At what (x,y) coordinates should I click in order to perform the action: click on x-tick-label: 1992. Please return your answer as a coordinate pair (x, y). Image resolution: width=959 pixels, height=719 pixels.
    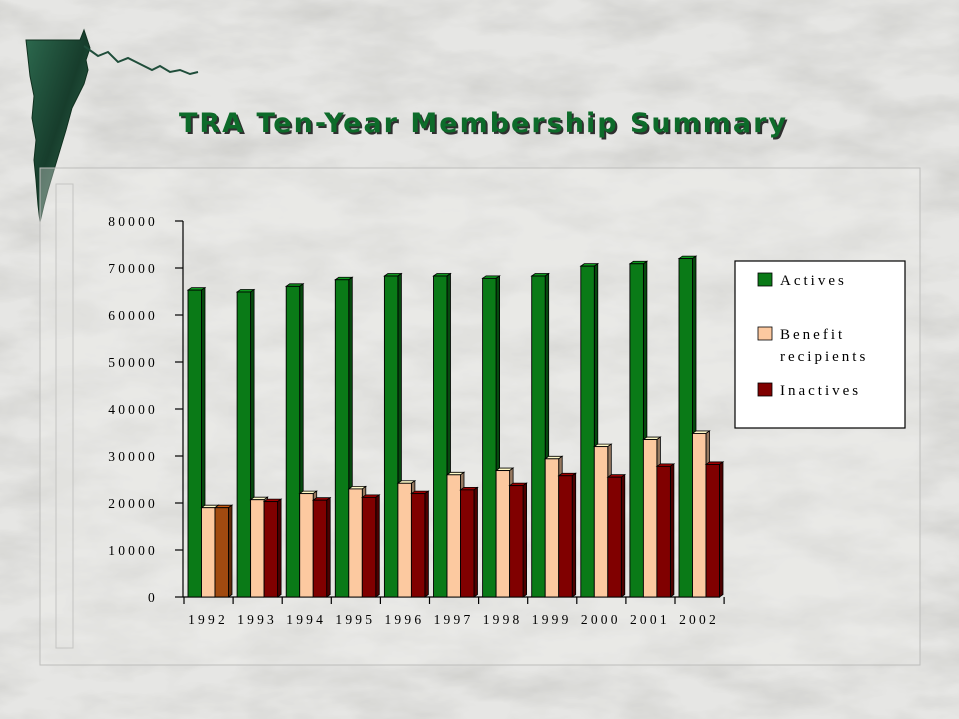
    Looking at the image, I should click on (208, 619).